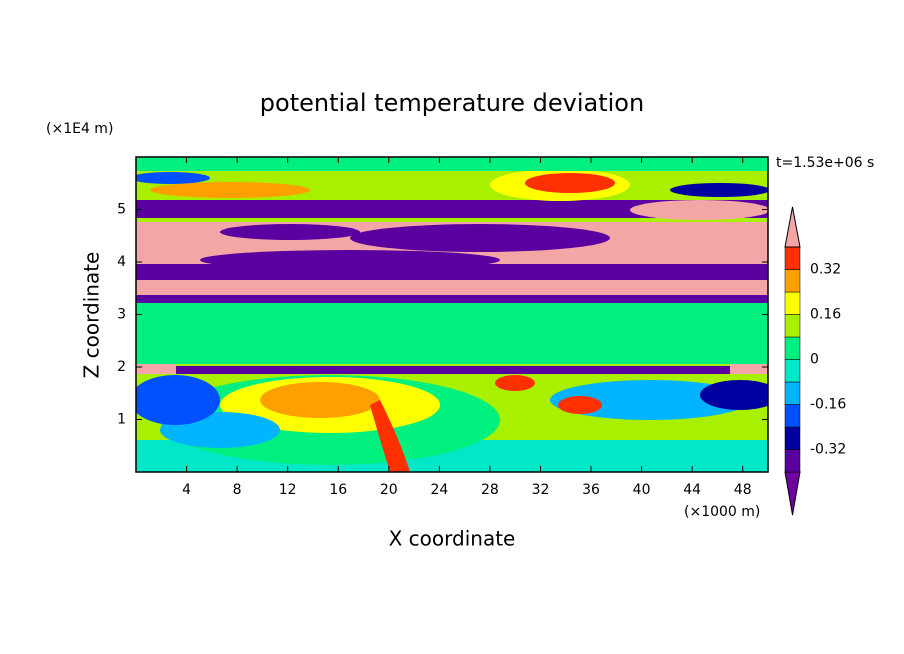 This screenshot has width=904, height=654. I want to click on x-tick-label: 4, so click(186, 490).